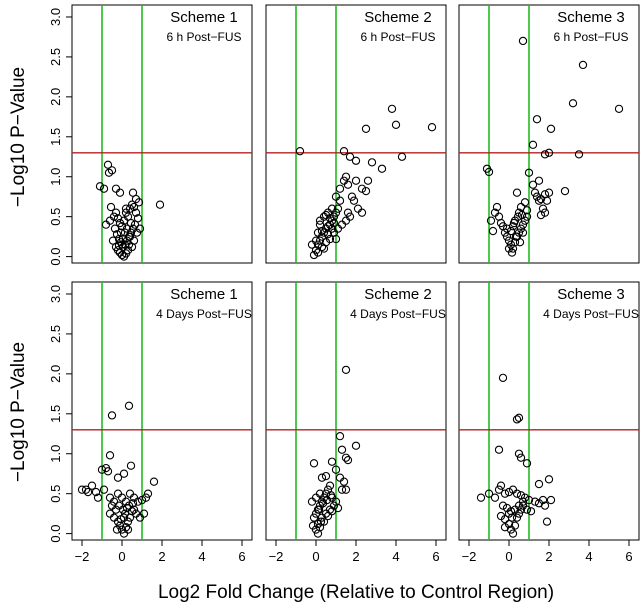 This screenshot has width=640, height=608. Describe the element at coordinates (591, 17) in the screenshot. I see `panel-3-title: Scheme 3` at that location.